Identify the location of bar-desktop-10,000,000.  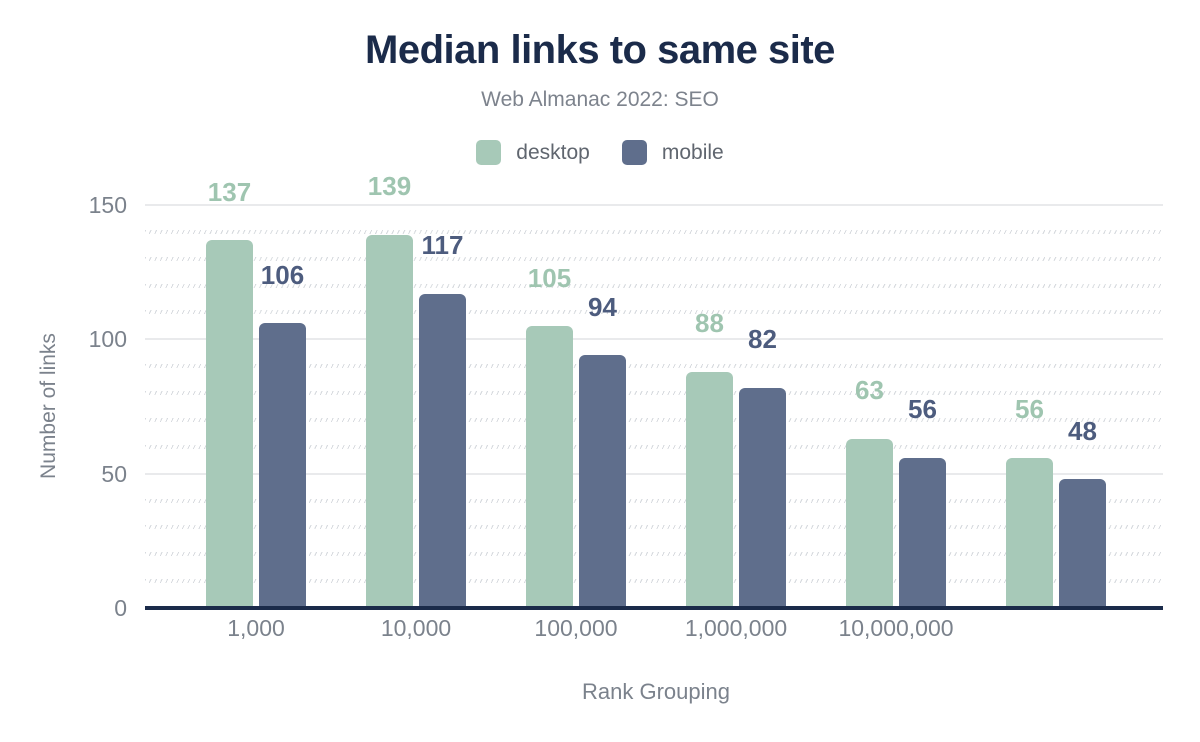
(869, 523).